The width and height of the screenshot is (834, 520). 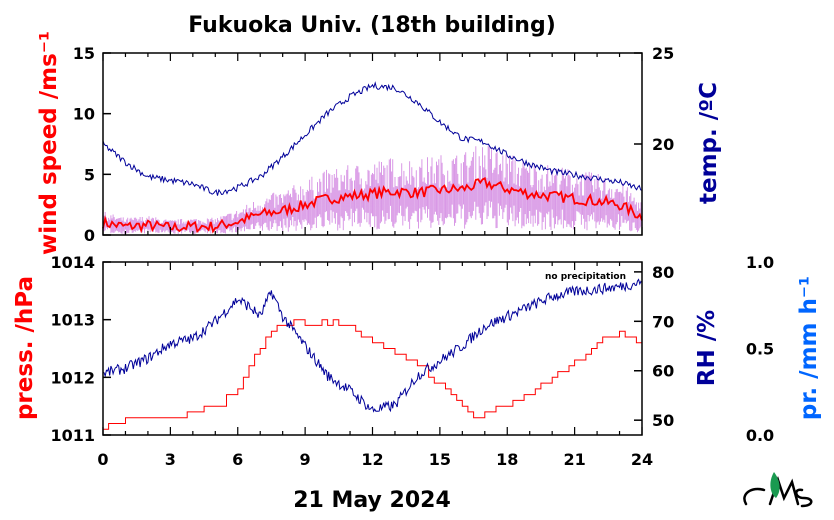 I want to click on precipitation-axis-tick-label: 0.0, so click(x=760, y=435).